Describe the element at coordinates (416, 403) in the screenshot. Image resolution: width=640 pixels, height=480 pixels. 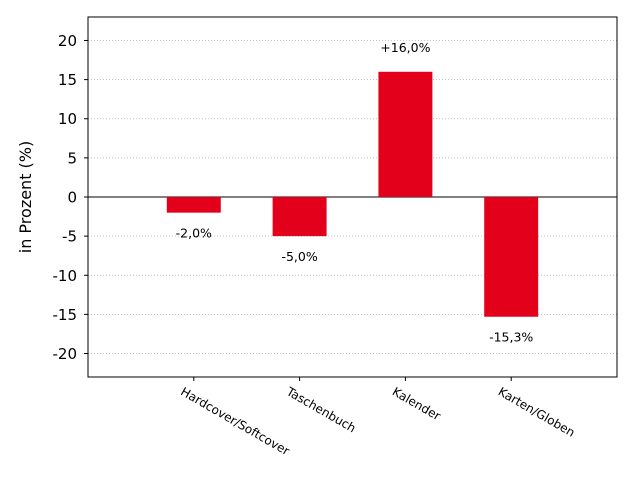
I see `x-tick-label: Kalender` at that location.